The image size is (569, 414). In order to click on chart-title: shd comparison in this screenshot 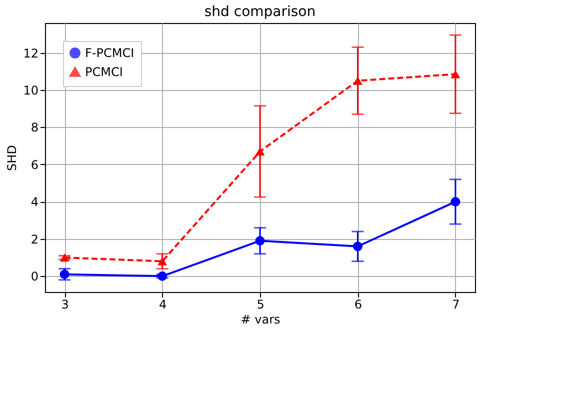, I will do `click(260, 12)`.